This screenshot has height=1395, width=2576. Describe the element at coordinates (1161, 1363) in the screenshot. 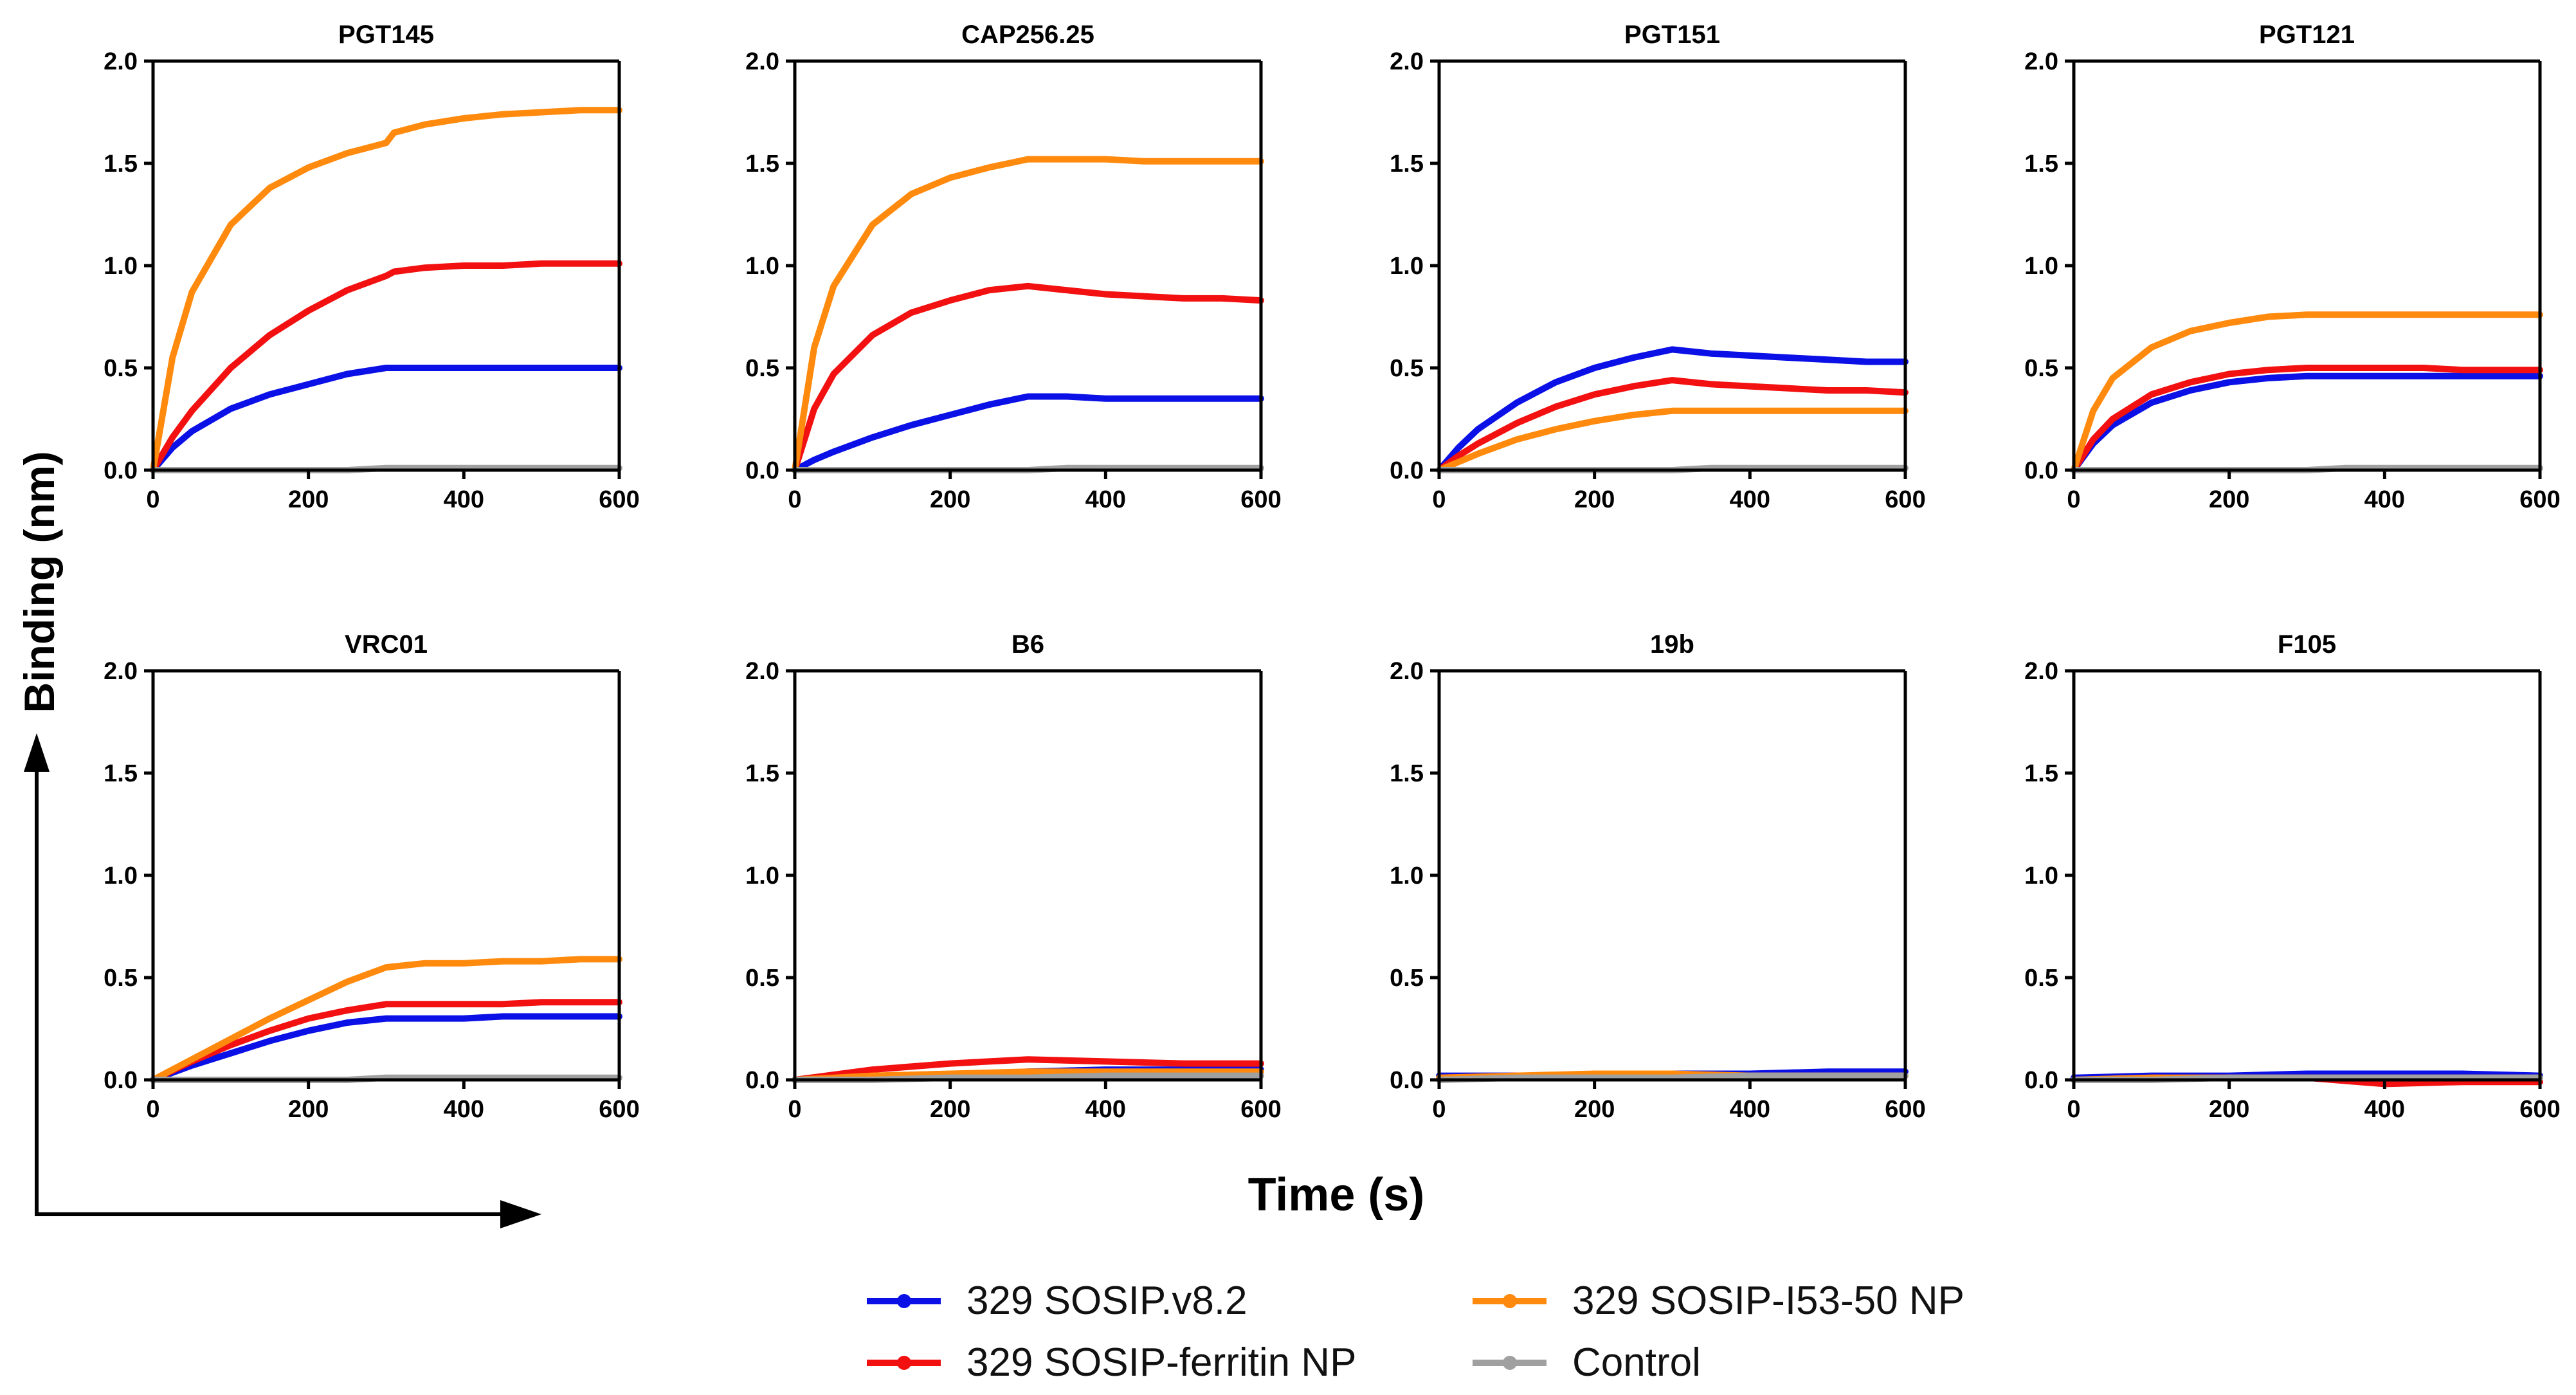

I see `legend-label-ferritin: 329 SOSIP-ferritin NP` at that location.